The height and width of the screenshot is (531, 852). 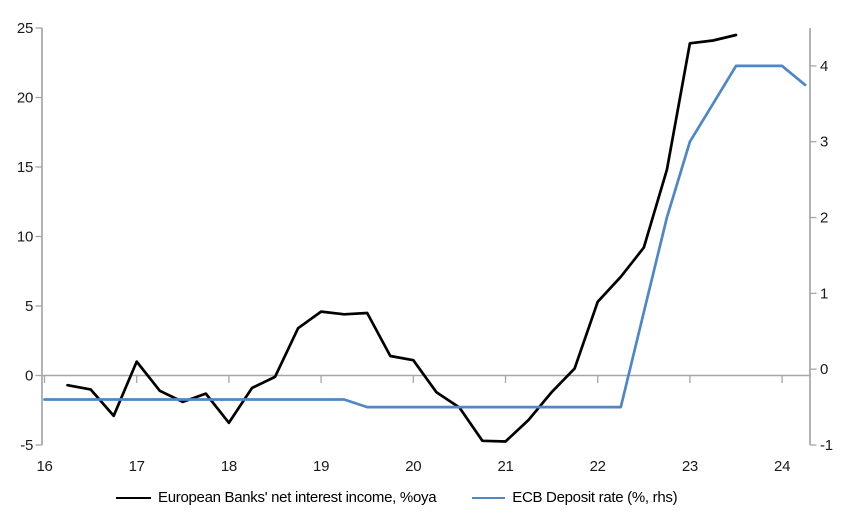 What do you see at coordinates (826, 445) in the screenshot?
I see `right-axis-tick-label: -1` at bounding box center [826, 445].